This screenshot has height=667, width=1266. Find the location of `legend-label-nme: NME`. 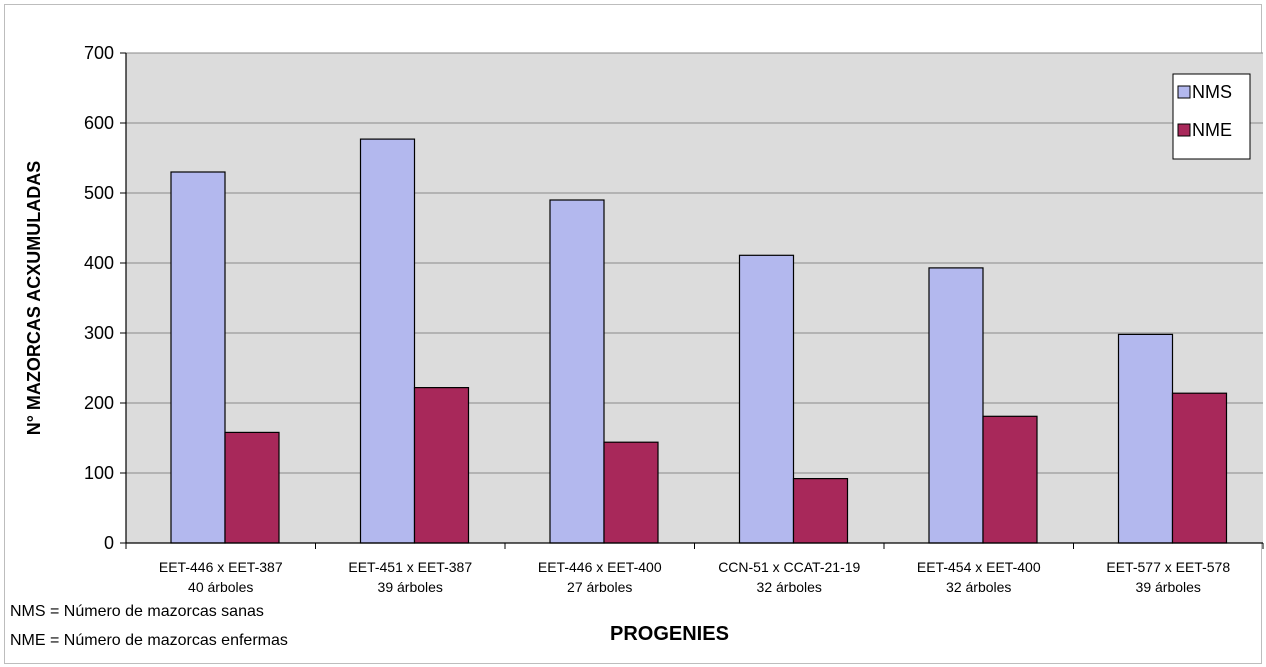

legend-label-nme: NME is located at coordinates (1212, 130).